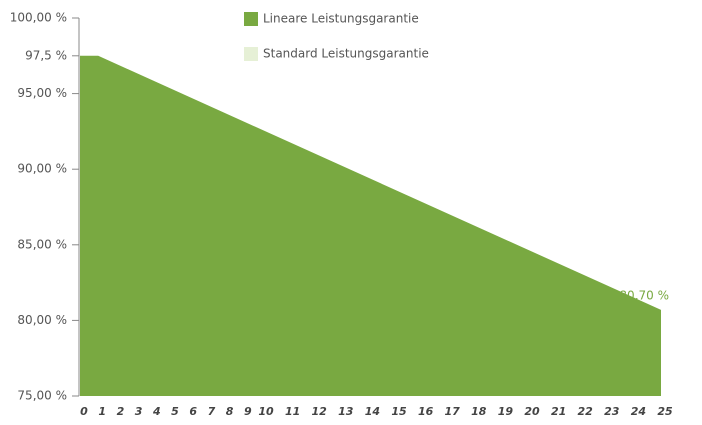 This screenshot has height=425, width=702. Describe the element at coordinates (84, 411) in the screenshot. I see `x-tick-label: 0` at that location.